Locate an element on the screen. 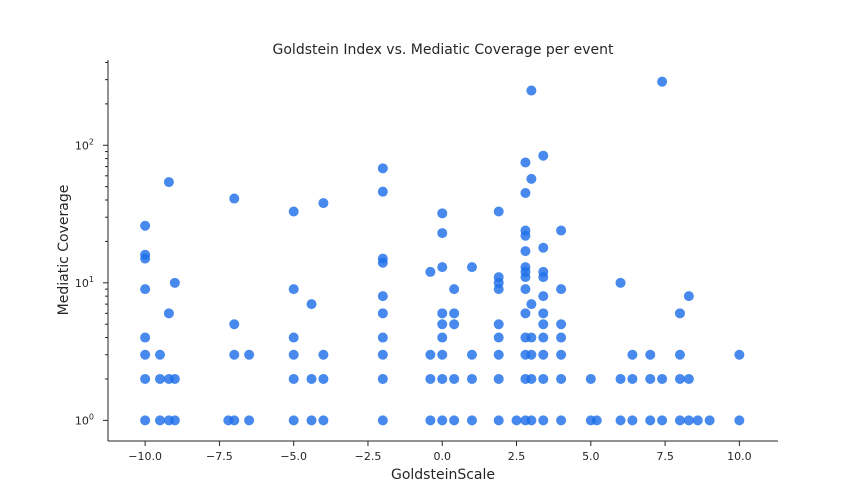  x-tick-label: 2.5 is located at coordinates (517, 456).